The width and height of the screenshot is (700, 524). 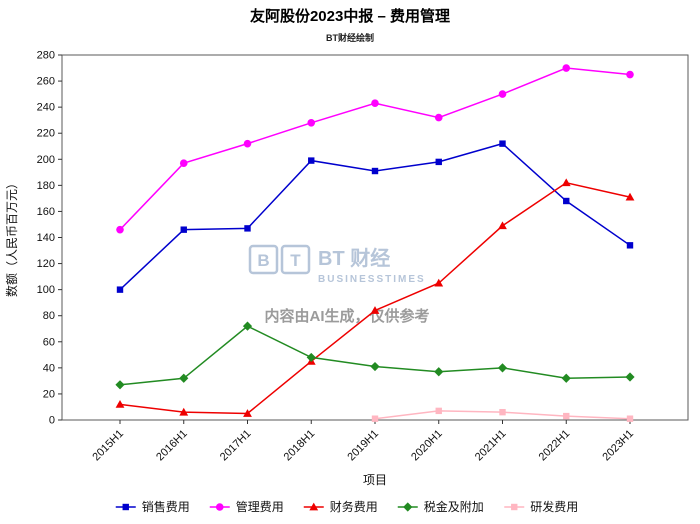 What do you see at coordinates (46, 290) in the screenshot?
I see `y-tick-label: 100` at bounding box center [46, 290].